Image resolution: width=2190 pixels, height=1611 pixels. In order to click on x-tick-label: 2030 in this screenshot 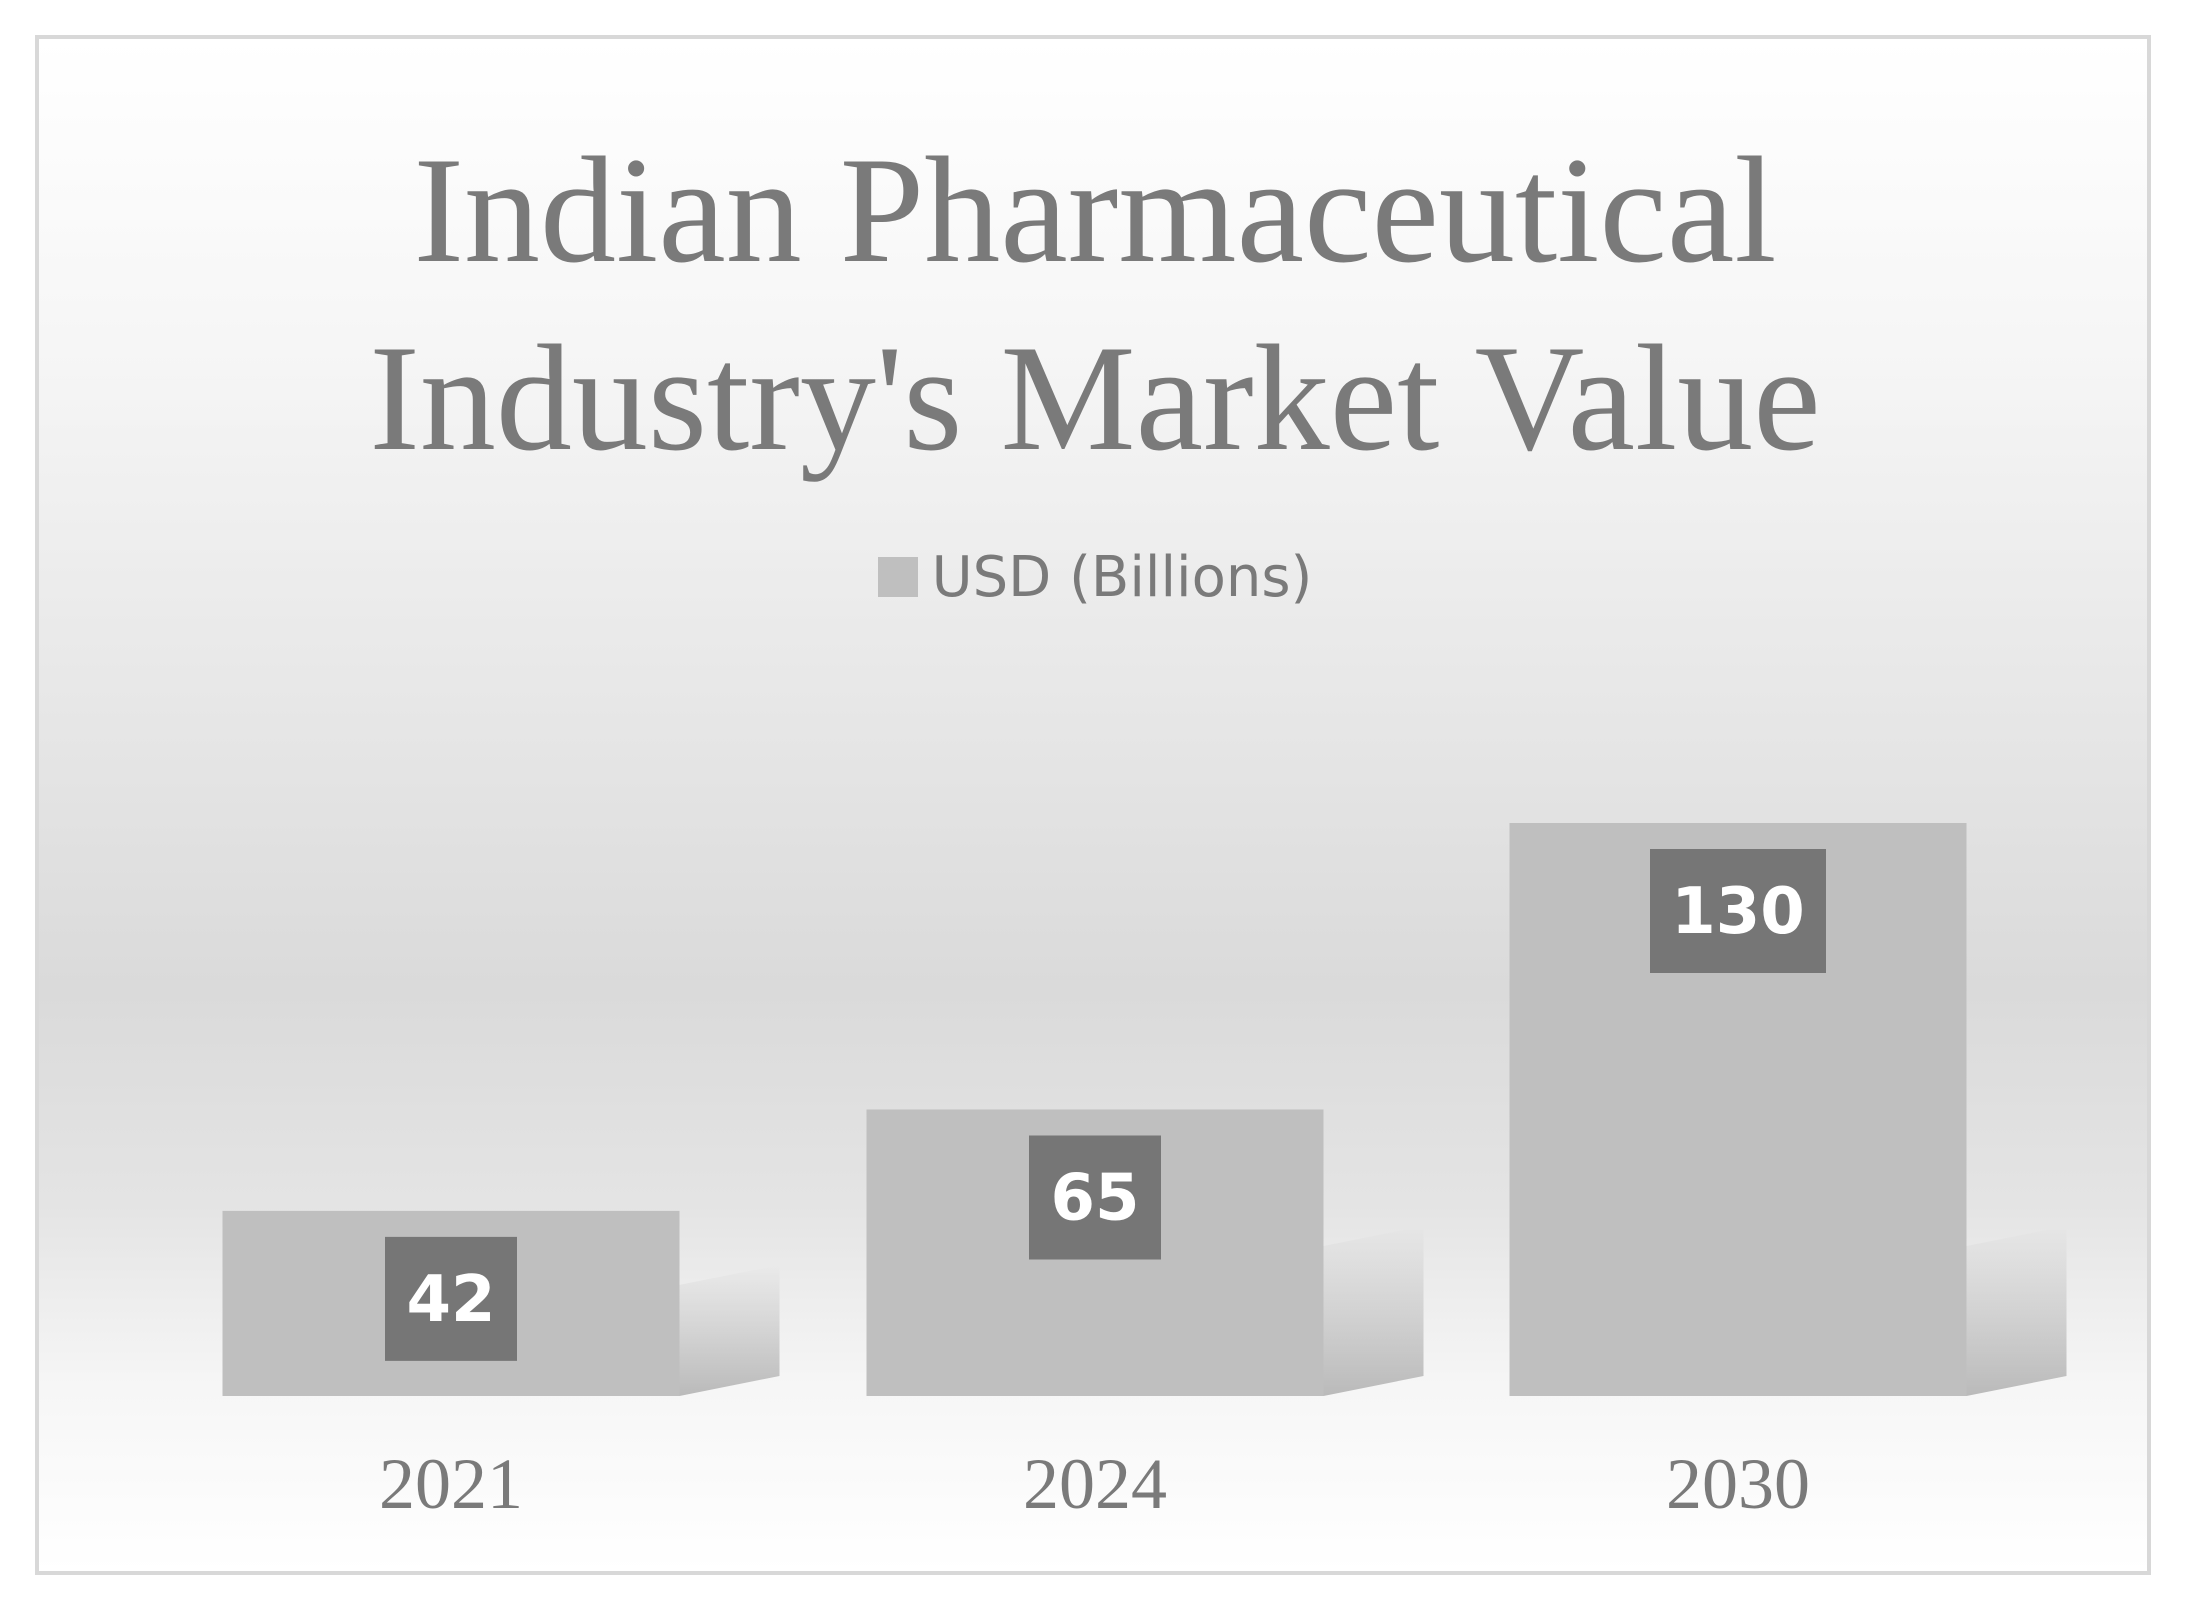, I will do `click(1738, 1484)`.